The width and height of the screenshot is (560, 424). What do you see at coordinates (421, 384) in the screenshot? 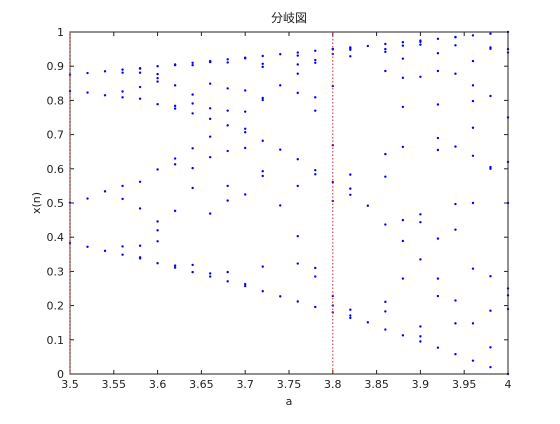
I see `x-tick-label: 3.9` at bounding box center [421, 384].